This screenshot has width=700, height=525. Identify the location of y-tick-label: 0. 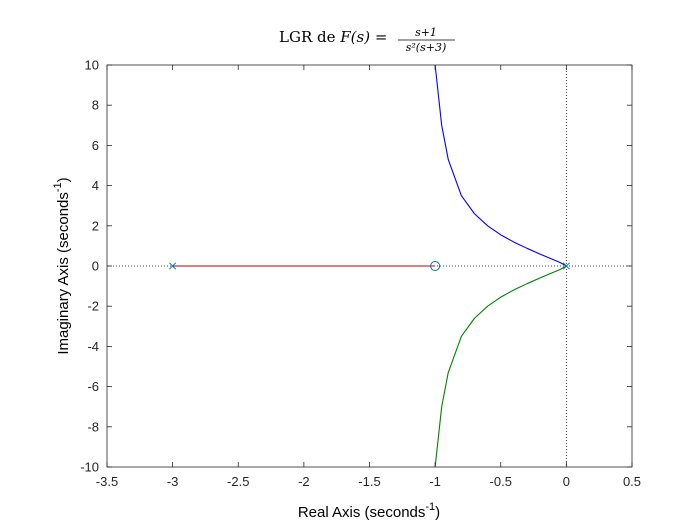
(95, 266).